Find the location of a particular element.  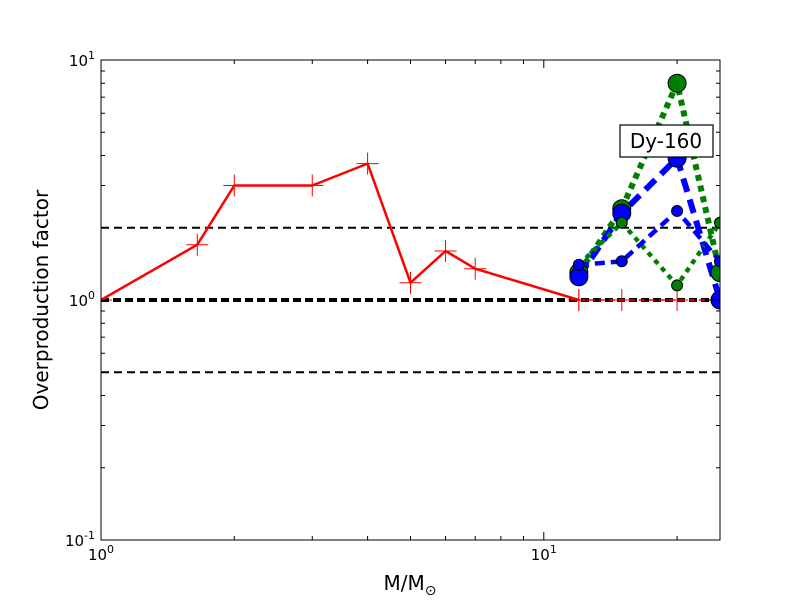

annotation-layer: Dy-160 is located at coordinates (666, 141).